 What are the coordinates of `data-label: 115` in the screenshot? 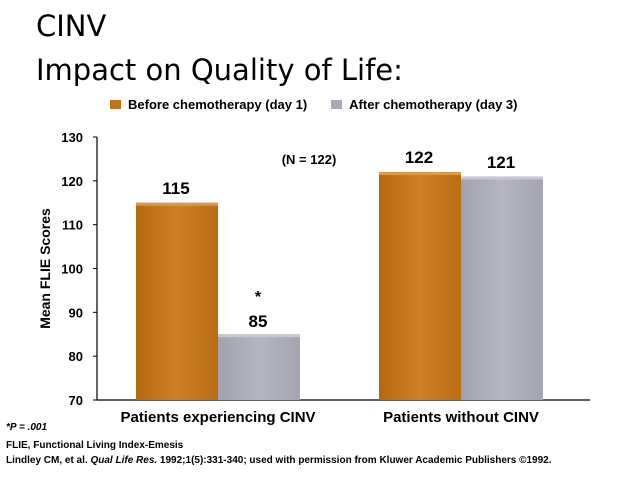 It's located at (175, 188).